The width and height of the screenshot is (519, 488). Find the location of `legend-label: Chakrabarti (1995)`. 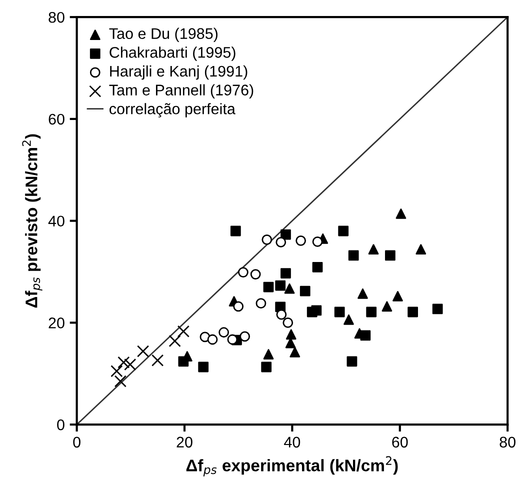

legend-label: Chakrabarti (1995) is located at coordinates (173, 53).